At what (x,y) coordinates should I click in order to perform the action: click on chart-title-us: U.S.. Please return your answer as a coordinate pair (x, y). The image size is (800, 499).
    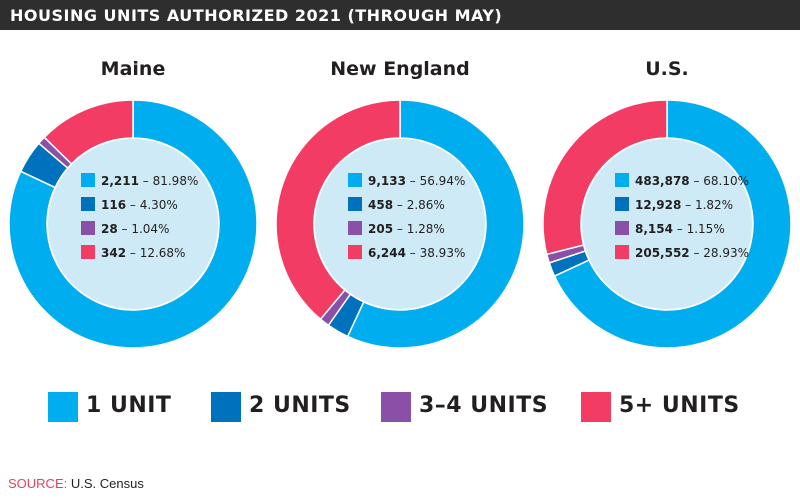
    Looking at the image, I should click on (667, 69).